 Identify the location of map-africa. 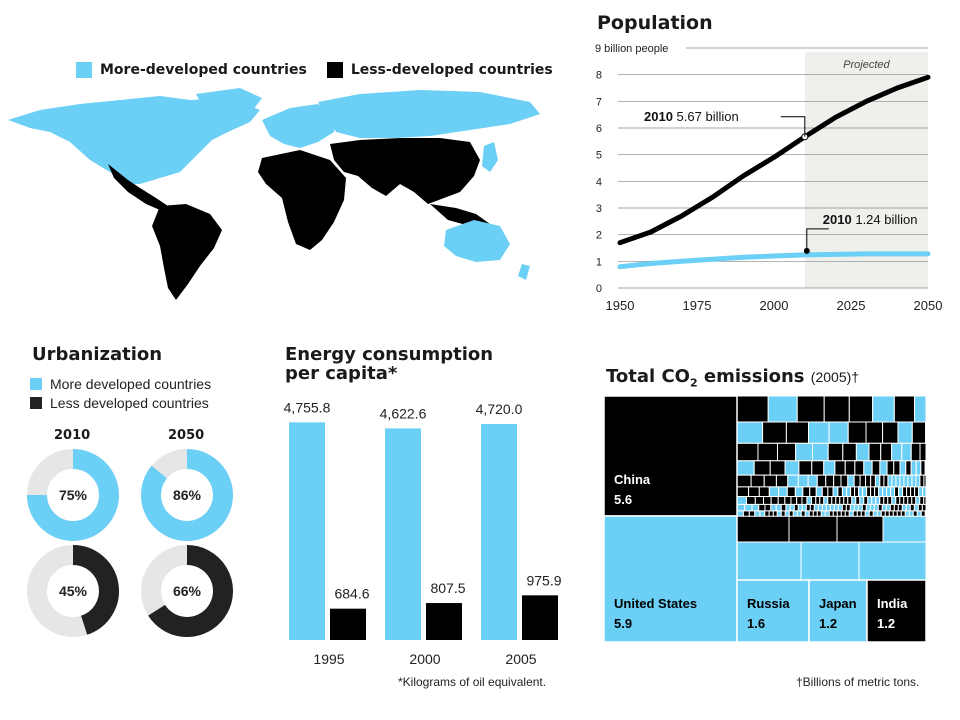
(302, 200).